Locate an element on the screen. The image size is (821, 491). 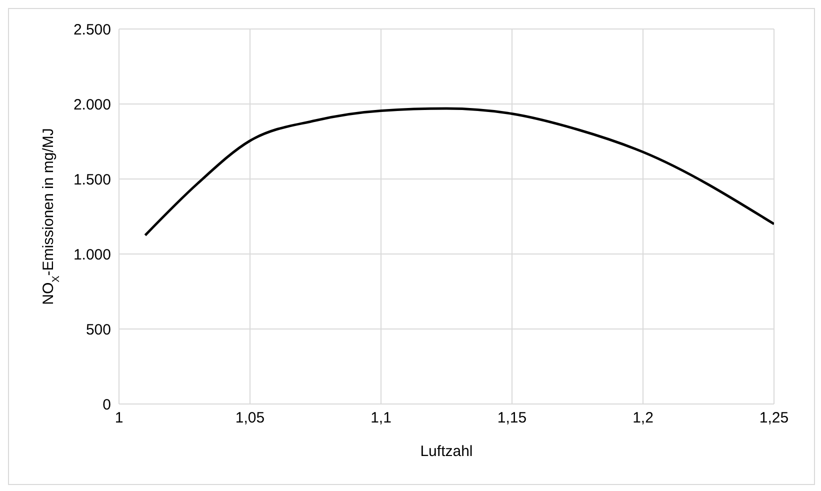
y-tick-label: 2.500 is located at coordinates (92, 29).